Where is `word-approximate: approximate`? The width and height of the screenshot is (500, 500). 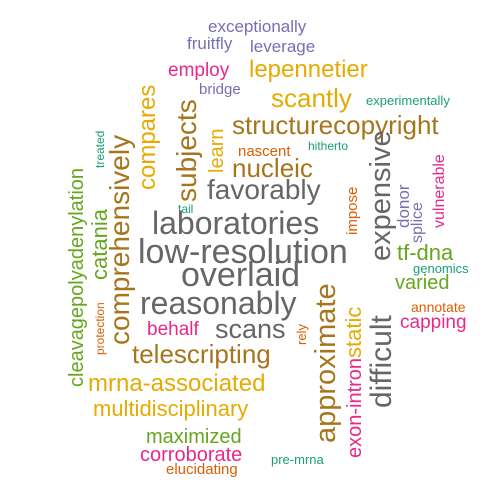 word-approximate: approximate is located at coordinates (326, 363).